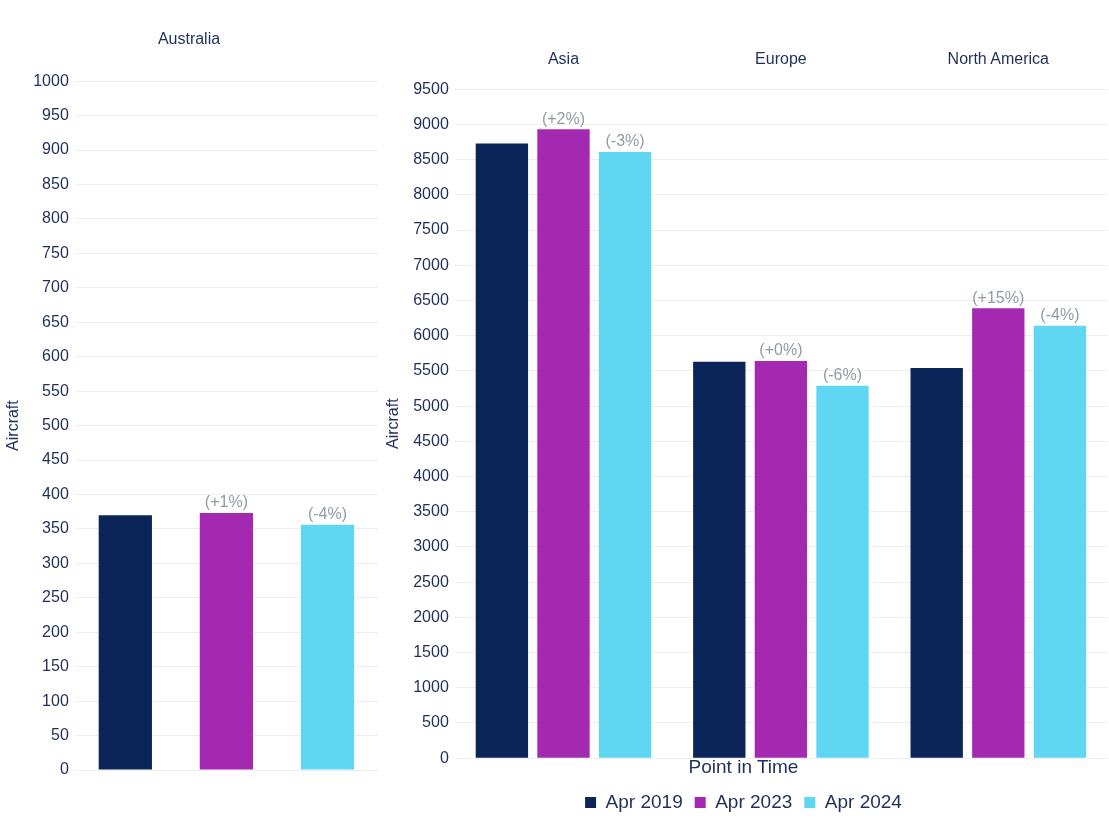 The width and height of the screenshot is (1109, 822). I want to click on y-tick-label: 200, so click(55, 631).